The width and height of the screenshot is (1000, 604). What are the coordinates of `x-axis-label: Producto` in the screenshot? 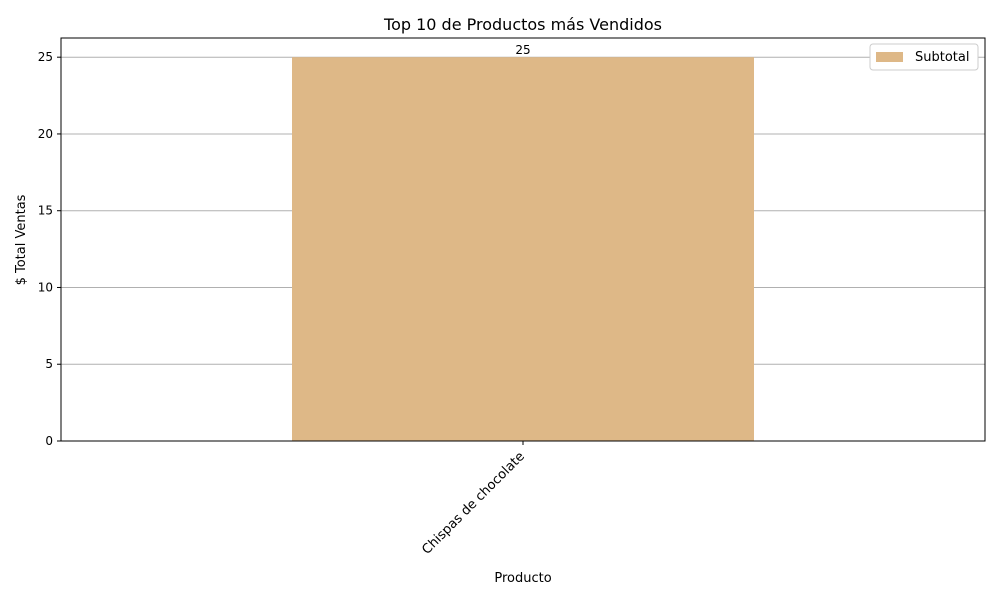 It's located at (522, 578).